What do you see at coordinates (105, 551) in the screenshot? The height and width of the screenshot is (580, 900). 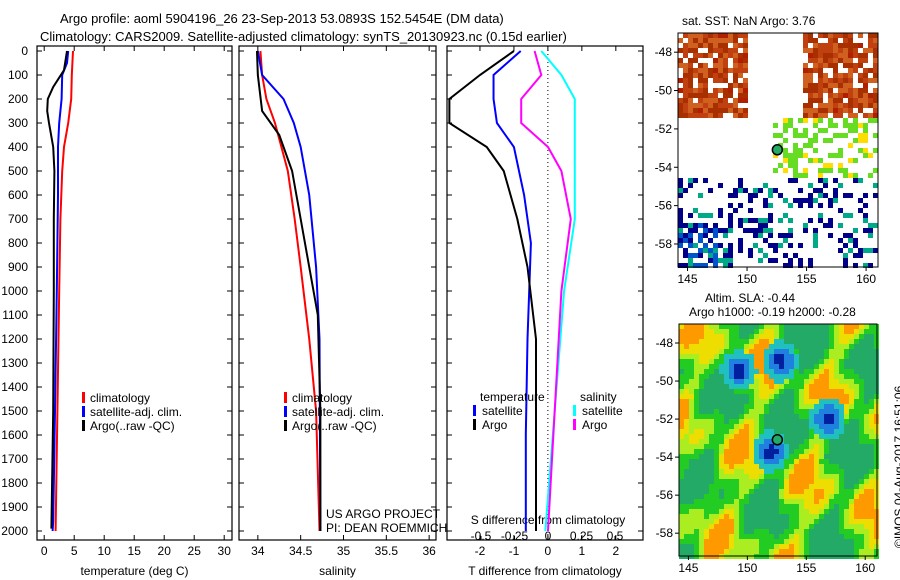 I see `x-tick-label: 10` at bounding box center [105, 551].